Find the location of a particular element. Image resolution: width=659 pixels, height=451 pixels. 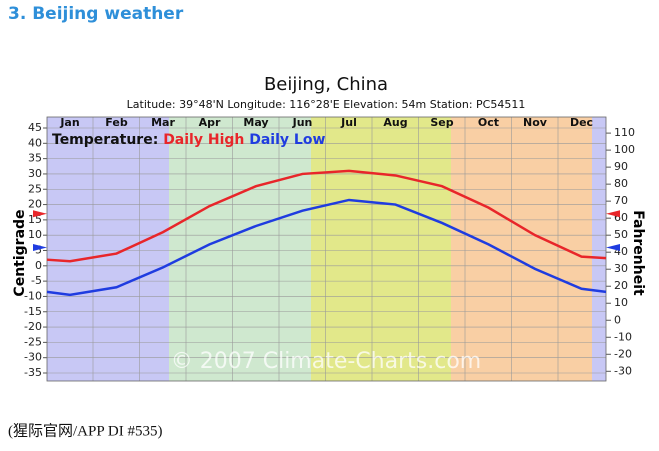

y-tick-label: 25 is located at coordinates (35, 188).